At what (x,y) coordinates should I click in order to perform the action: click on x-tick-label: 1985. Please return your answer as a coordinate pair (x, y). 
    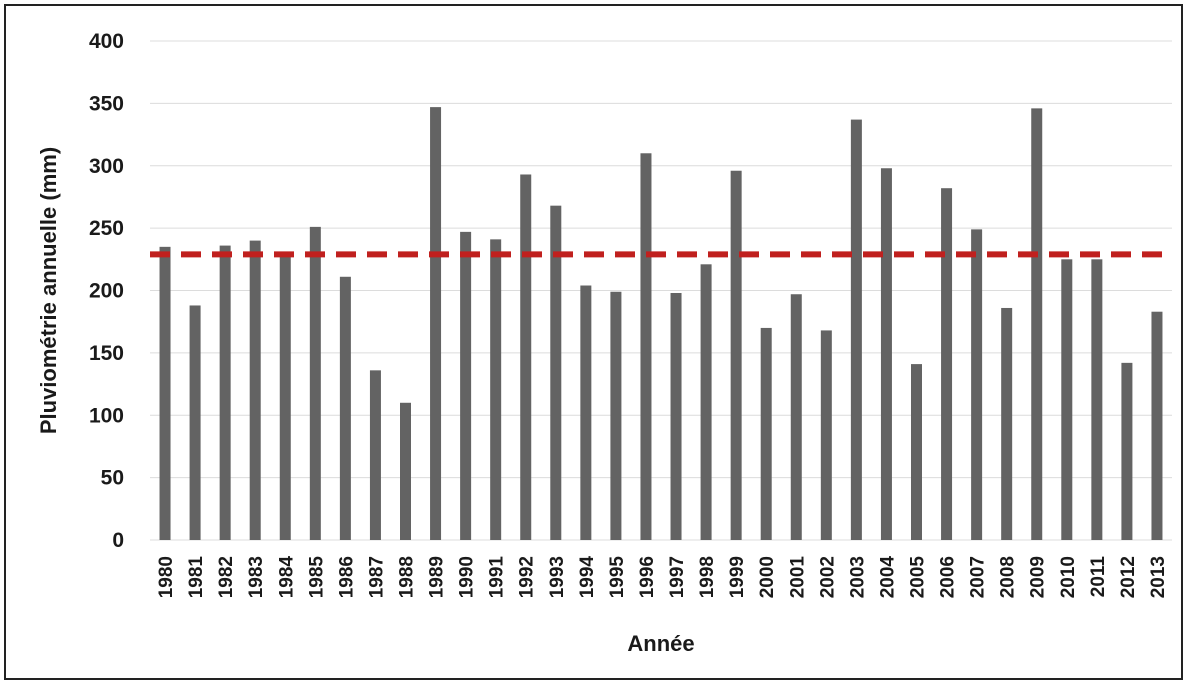
    Looking at the image, I should click on (316, 577).